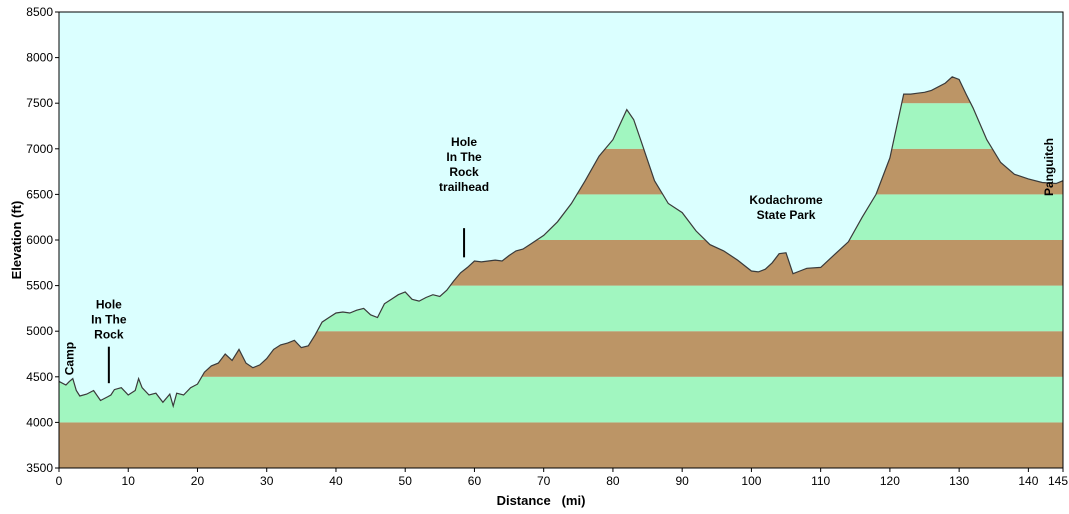 The width and height of the screenshot is (1069, 514). Describe the element at coordinates (39, 149) in the screenshot. I see `y-tick-label: 7000` at that location.